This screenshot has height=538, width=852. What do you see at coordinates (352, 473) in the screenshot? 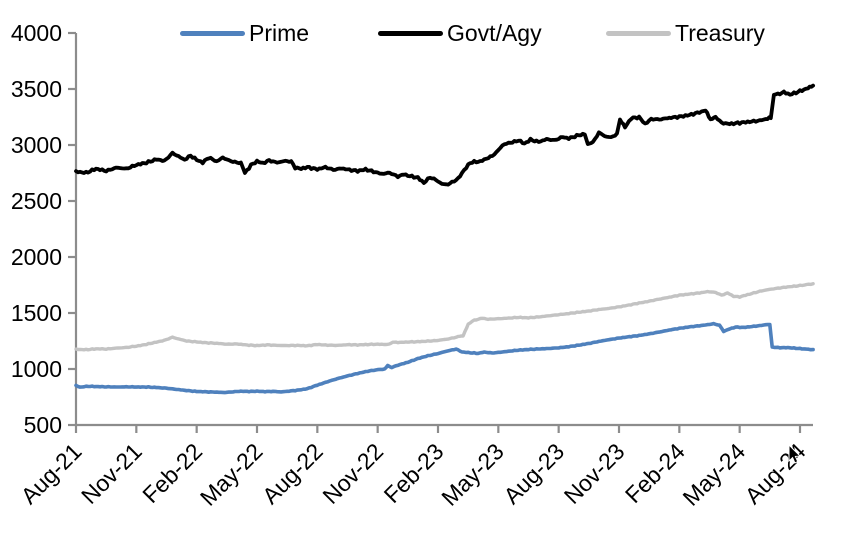
I see `x-axis-tick-label: Nov-22` at bounding box center [352, 473].